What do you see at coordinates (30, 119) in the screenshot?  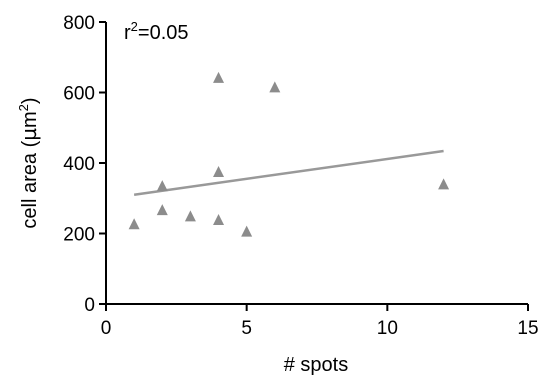 I see `y-axis-label-unit: m` at bounding box center [30, 119].